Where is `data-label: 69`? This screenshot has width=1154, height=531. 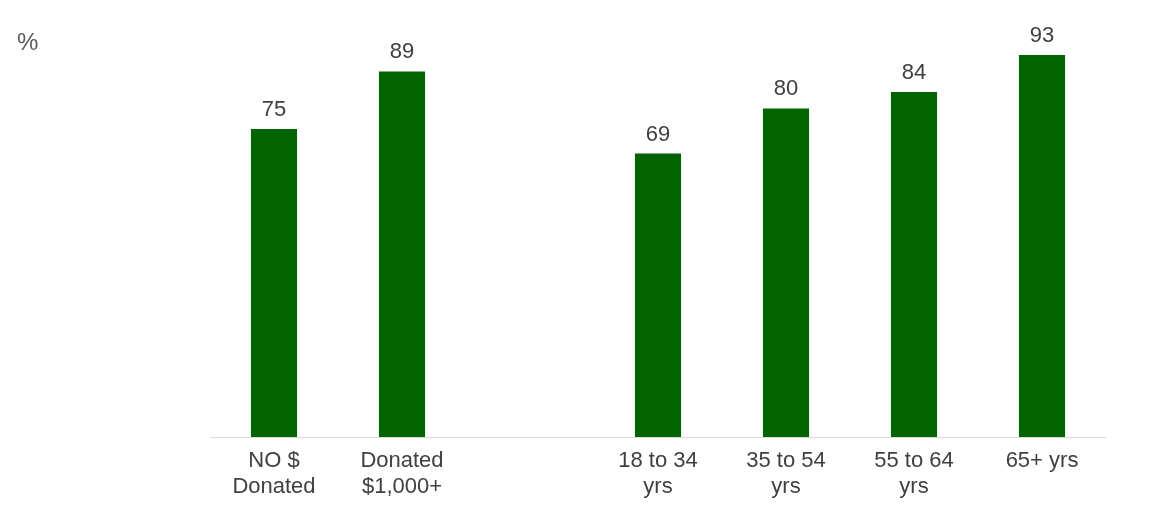 data-label: 69 is located at coordinates (658, 133).